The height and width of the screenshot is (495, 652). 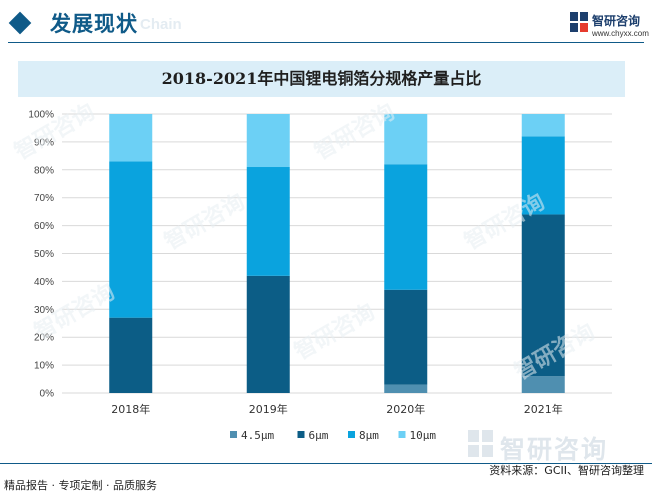 What do you see at coordinates (41, 115) in the screenshot?
I see `y-tick-label: 100%` at bounding box center [41, 115].